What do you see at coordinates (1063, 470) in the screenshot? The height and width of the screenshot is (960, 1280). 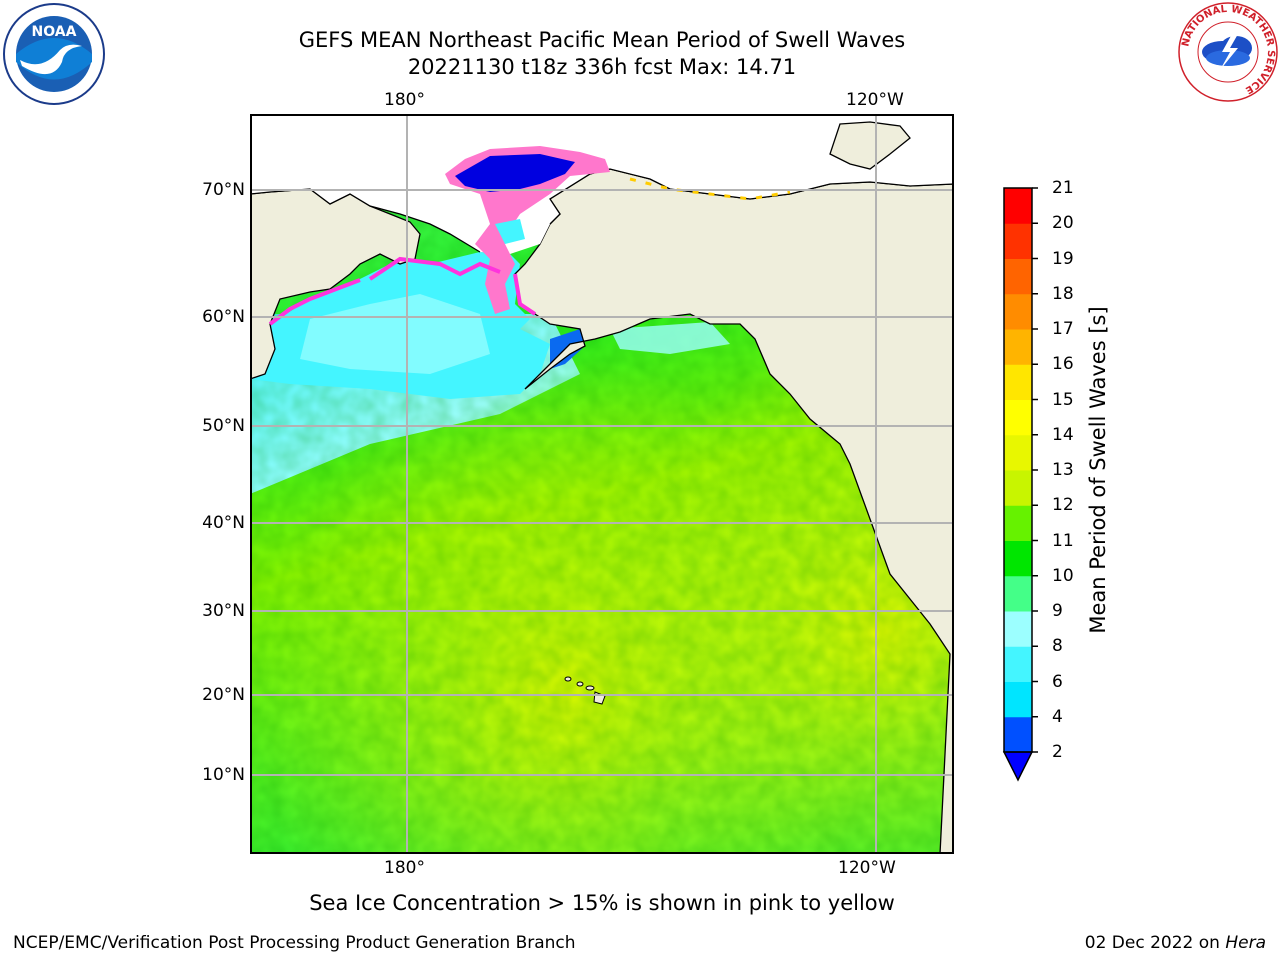 I see `colorbar-tick-label: 13` at bounding box center [1063, 470].